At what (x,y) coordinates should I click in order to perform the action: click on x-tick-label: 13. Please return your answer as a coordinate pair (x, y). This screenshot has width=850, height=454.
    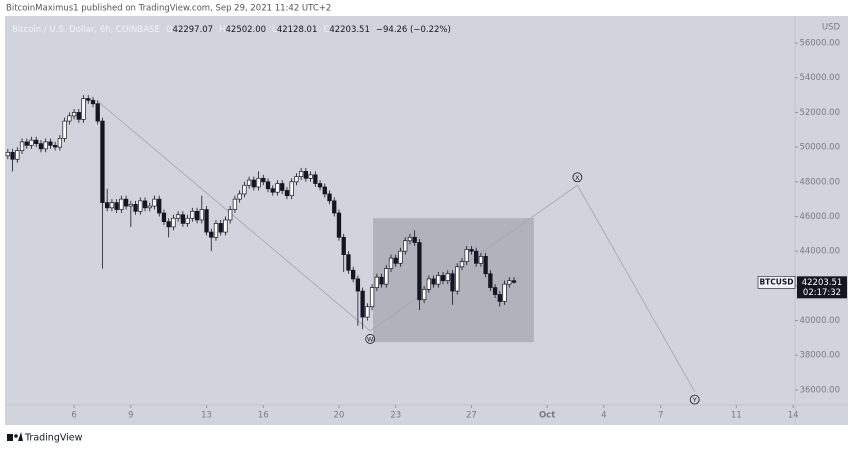
    Looking at the image, I should click on (206, 416).